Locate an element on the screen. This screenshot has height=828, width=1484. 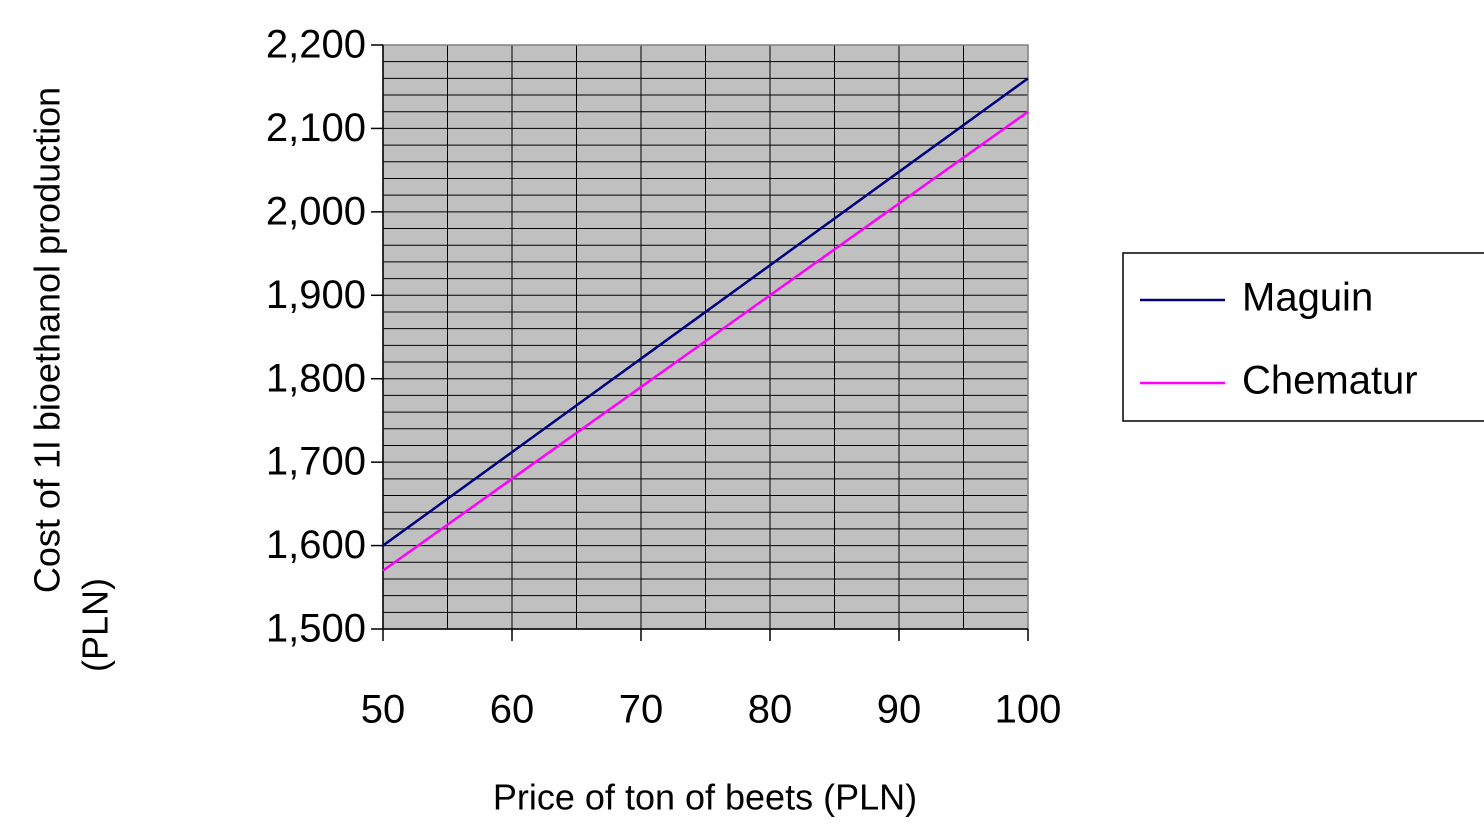
x-axis-label: Price of ton of beets (PLN) is located at coordinates (705, 797).